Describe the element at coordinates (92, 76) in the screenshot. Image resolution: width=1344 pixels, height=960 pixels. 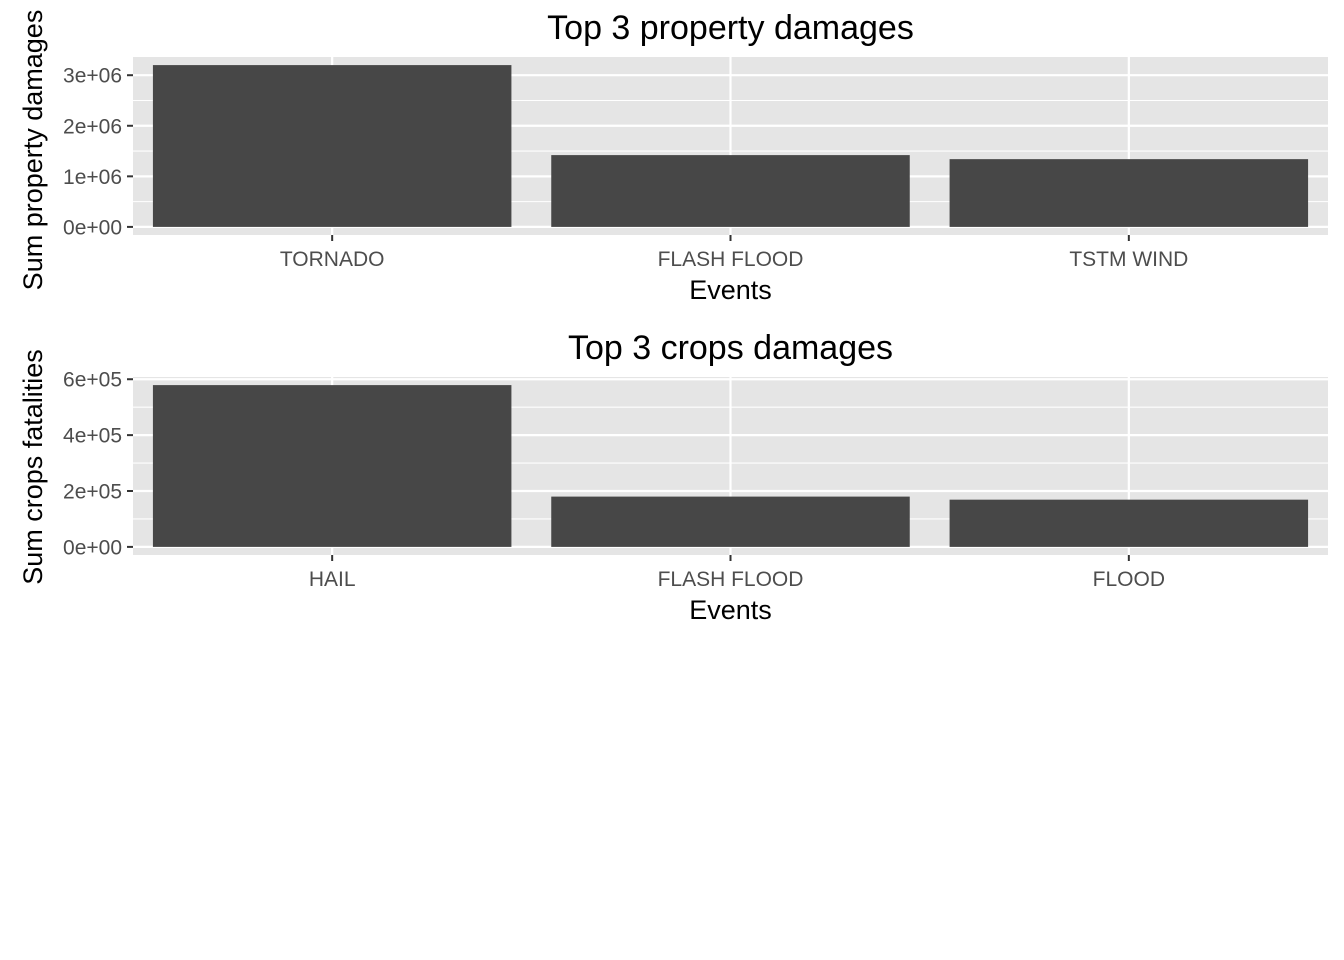
I see `y-tick-label: 3e+06` at that location.